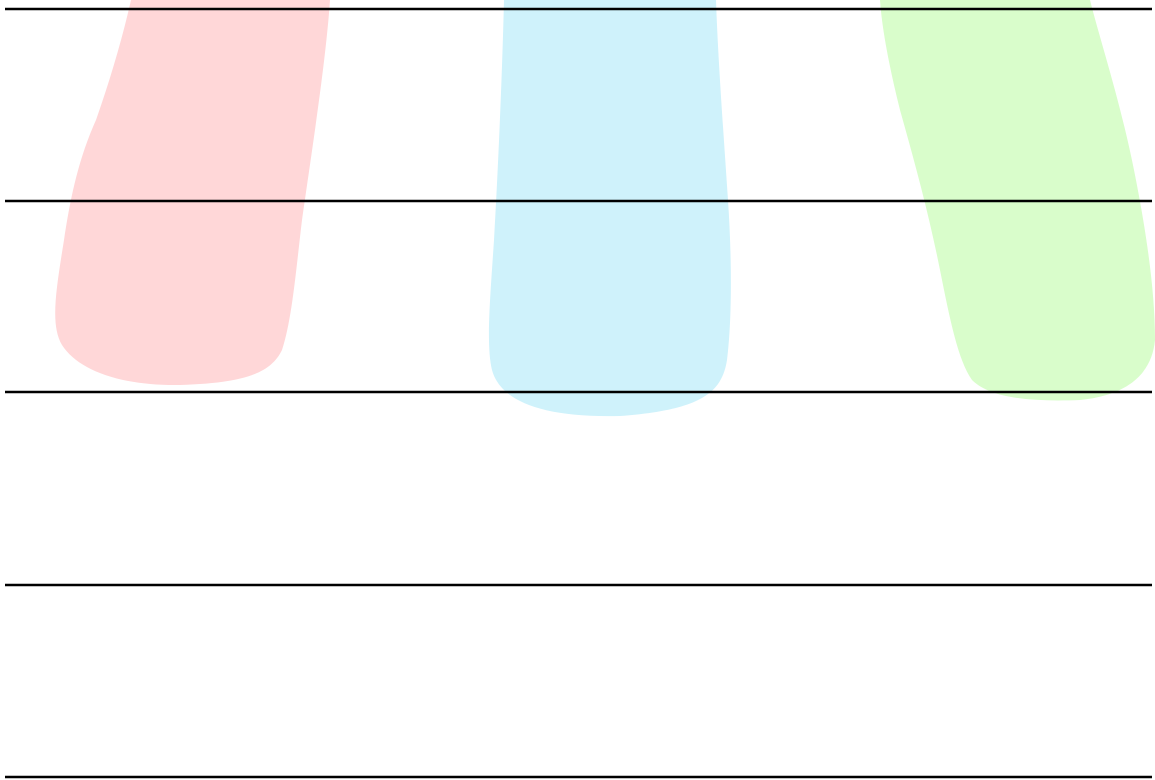 This screenshot has width=1155, height=780. I want to click on red-stripe, so click(192, 193).